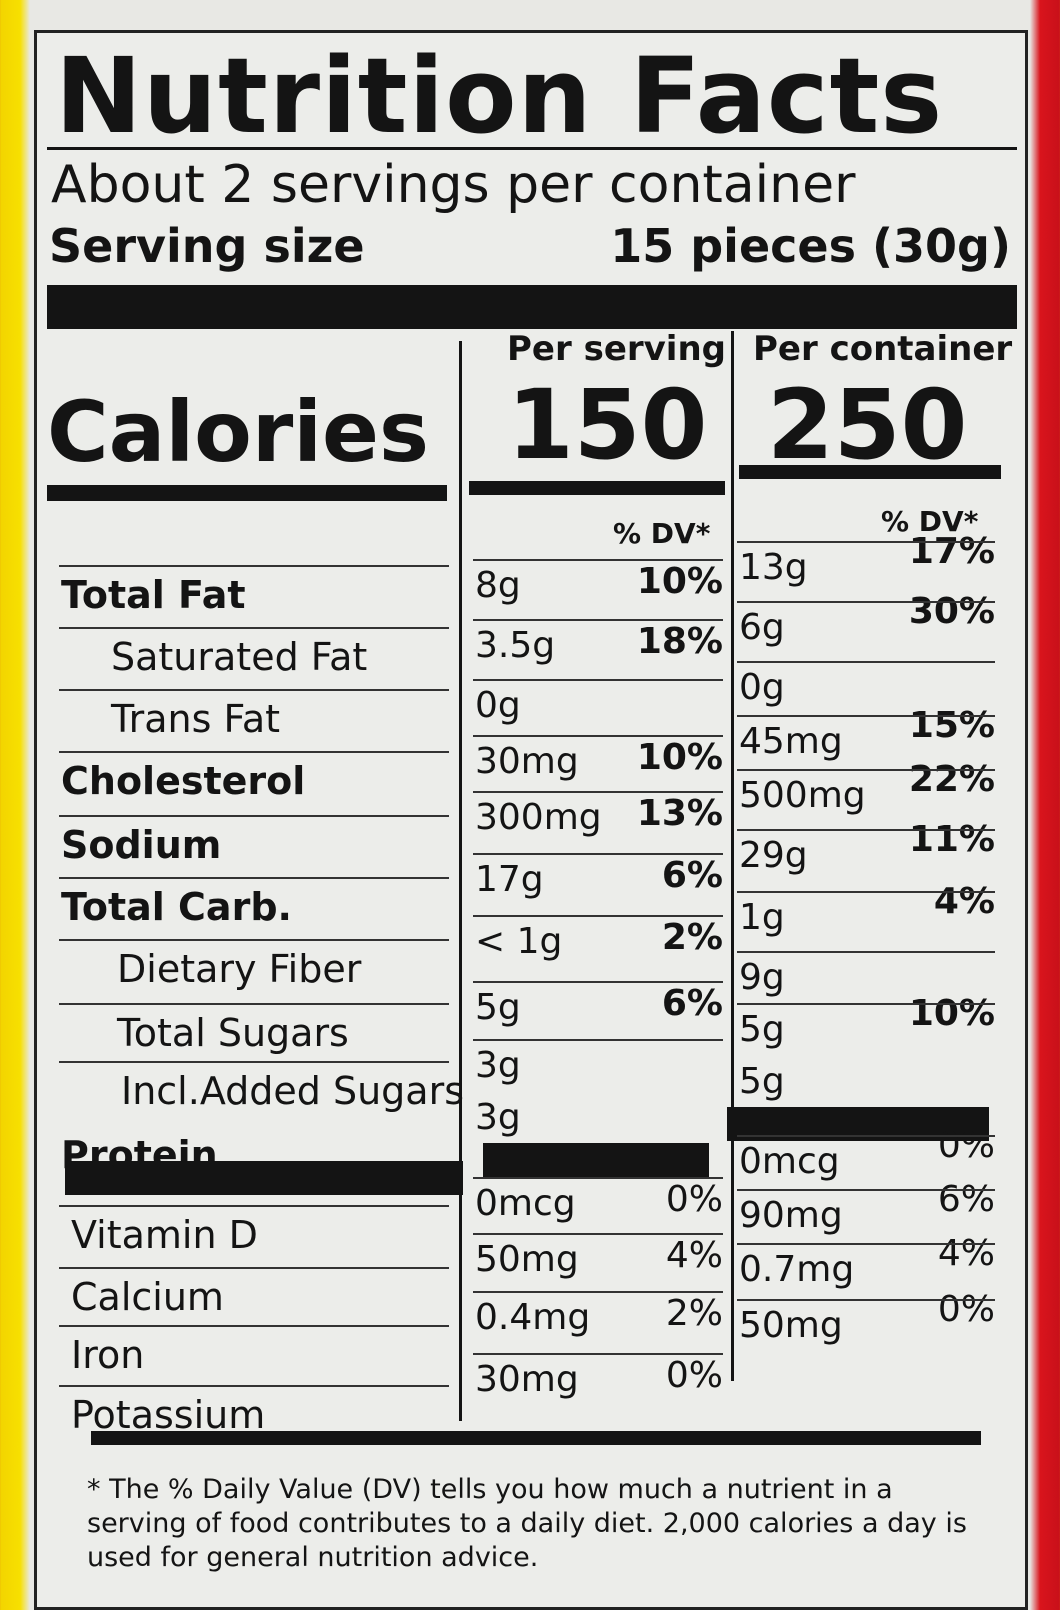  What do you see at coordinates (617, 349) in the screenshot?
I see `column-header: Per serving` at bounding box center [617, 349].